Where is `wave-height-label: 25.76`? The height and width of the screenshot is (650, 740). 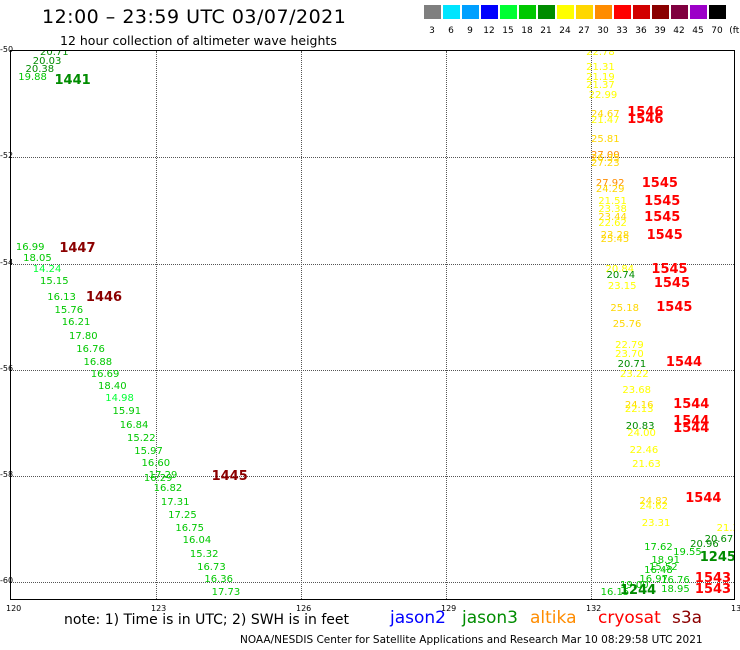 wave-height-label: 25.76 is located at coordinates (627, 324).